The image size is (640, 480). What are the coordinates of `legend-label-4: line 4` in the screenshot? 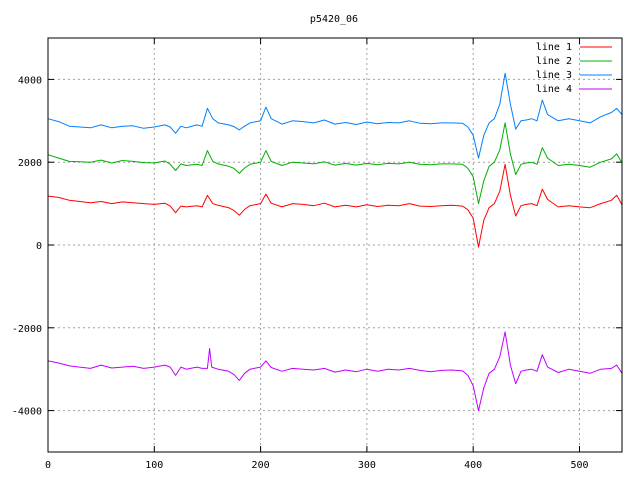 It's located at (554, 89).